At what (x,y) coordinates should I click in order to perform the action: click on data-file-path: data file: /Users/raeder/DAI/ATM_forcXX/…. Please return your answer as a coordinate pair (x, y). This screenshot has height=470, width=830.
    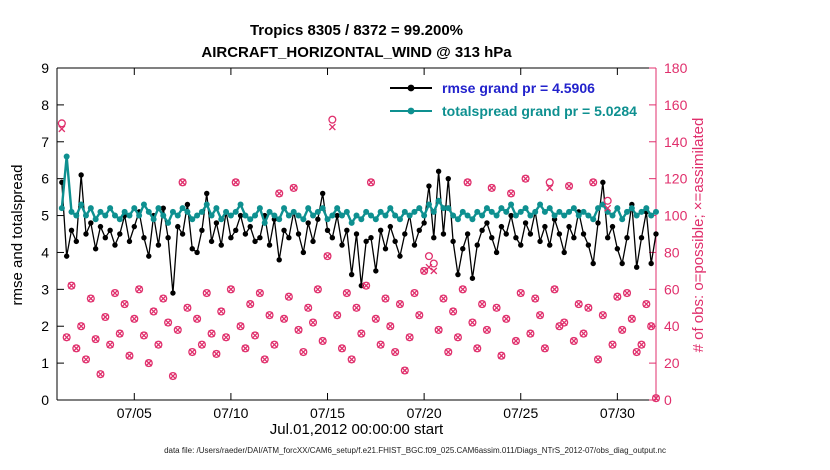
    Looking at the image, I should click on (415, 450).